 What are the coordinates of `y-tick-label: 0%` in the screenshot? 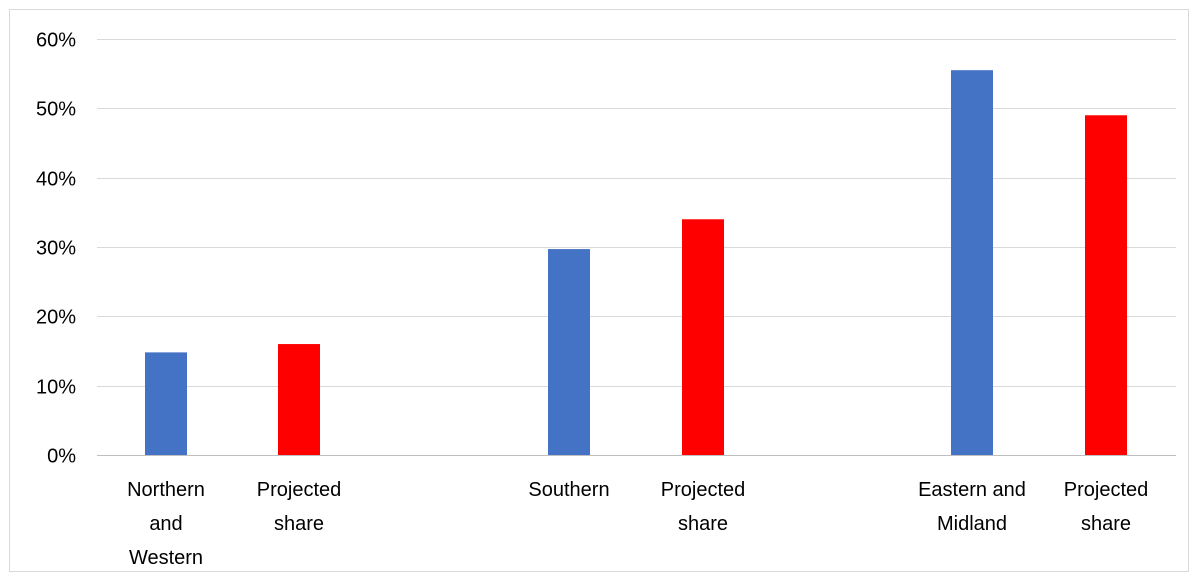 It's located at (61, 457).